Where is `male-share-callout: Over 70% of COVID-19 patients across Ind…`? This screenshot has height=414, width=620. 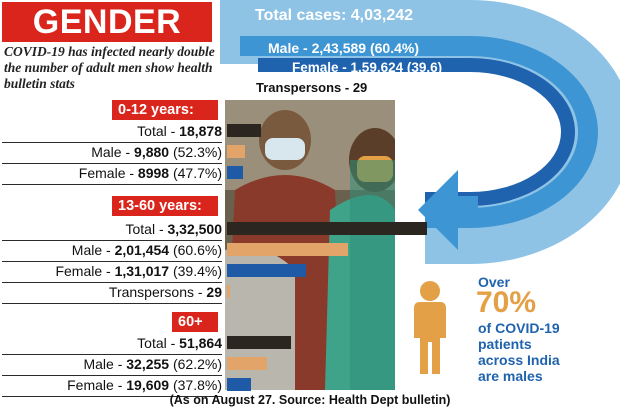 male-share-callout: Over 70% of COVID-19 patients across Ind… is located at coordinates (502, 326).